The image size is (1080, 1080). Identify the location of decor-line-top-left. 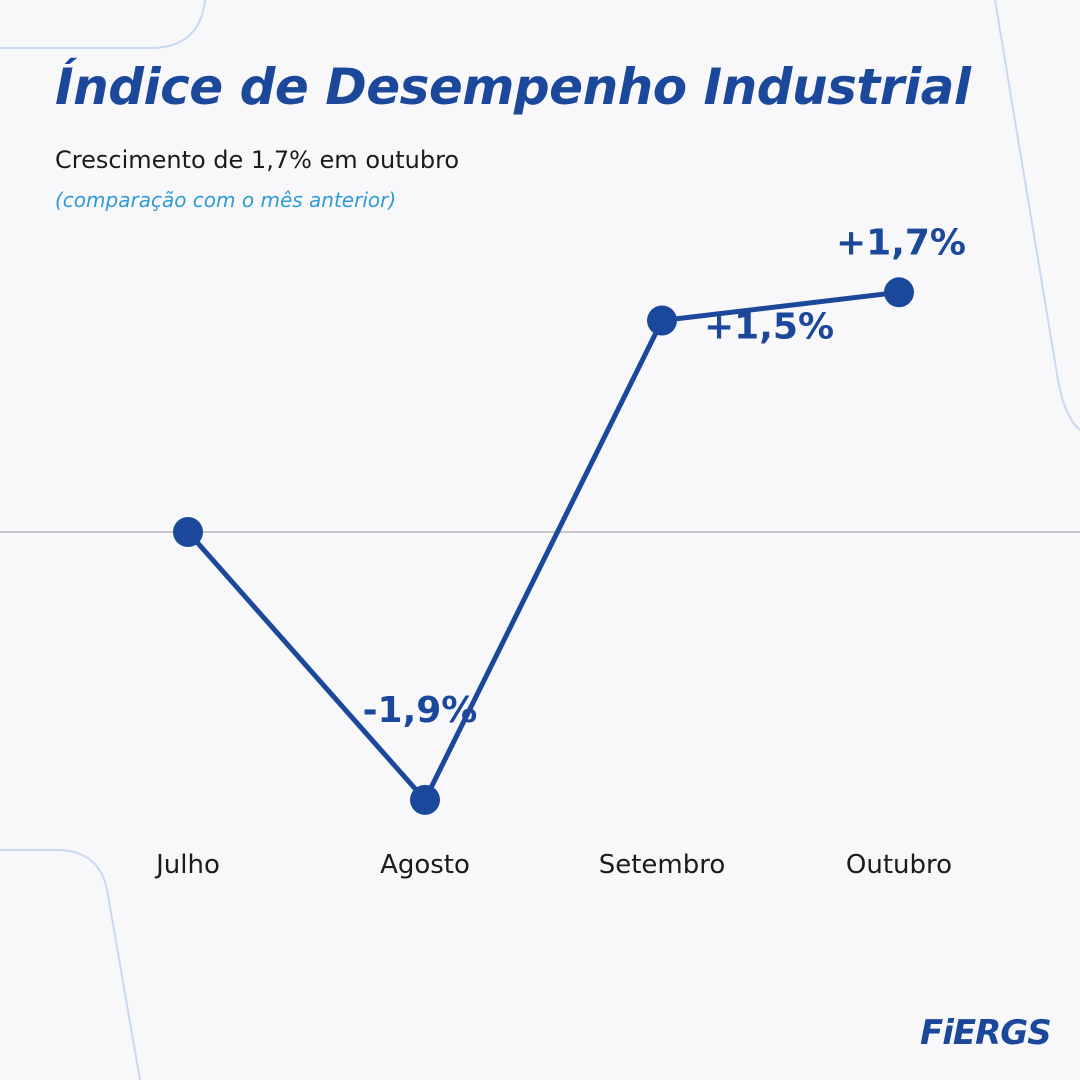
(103, 24).